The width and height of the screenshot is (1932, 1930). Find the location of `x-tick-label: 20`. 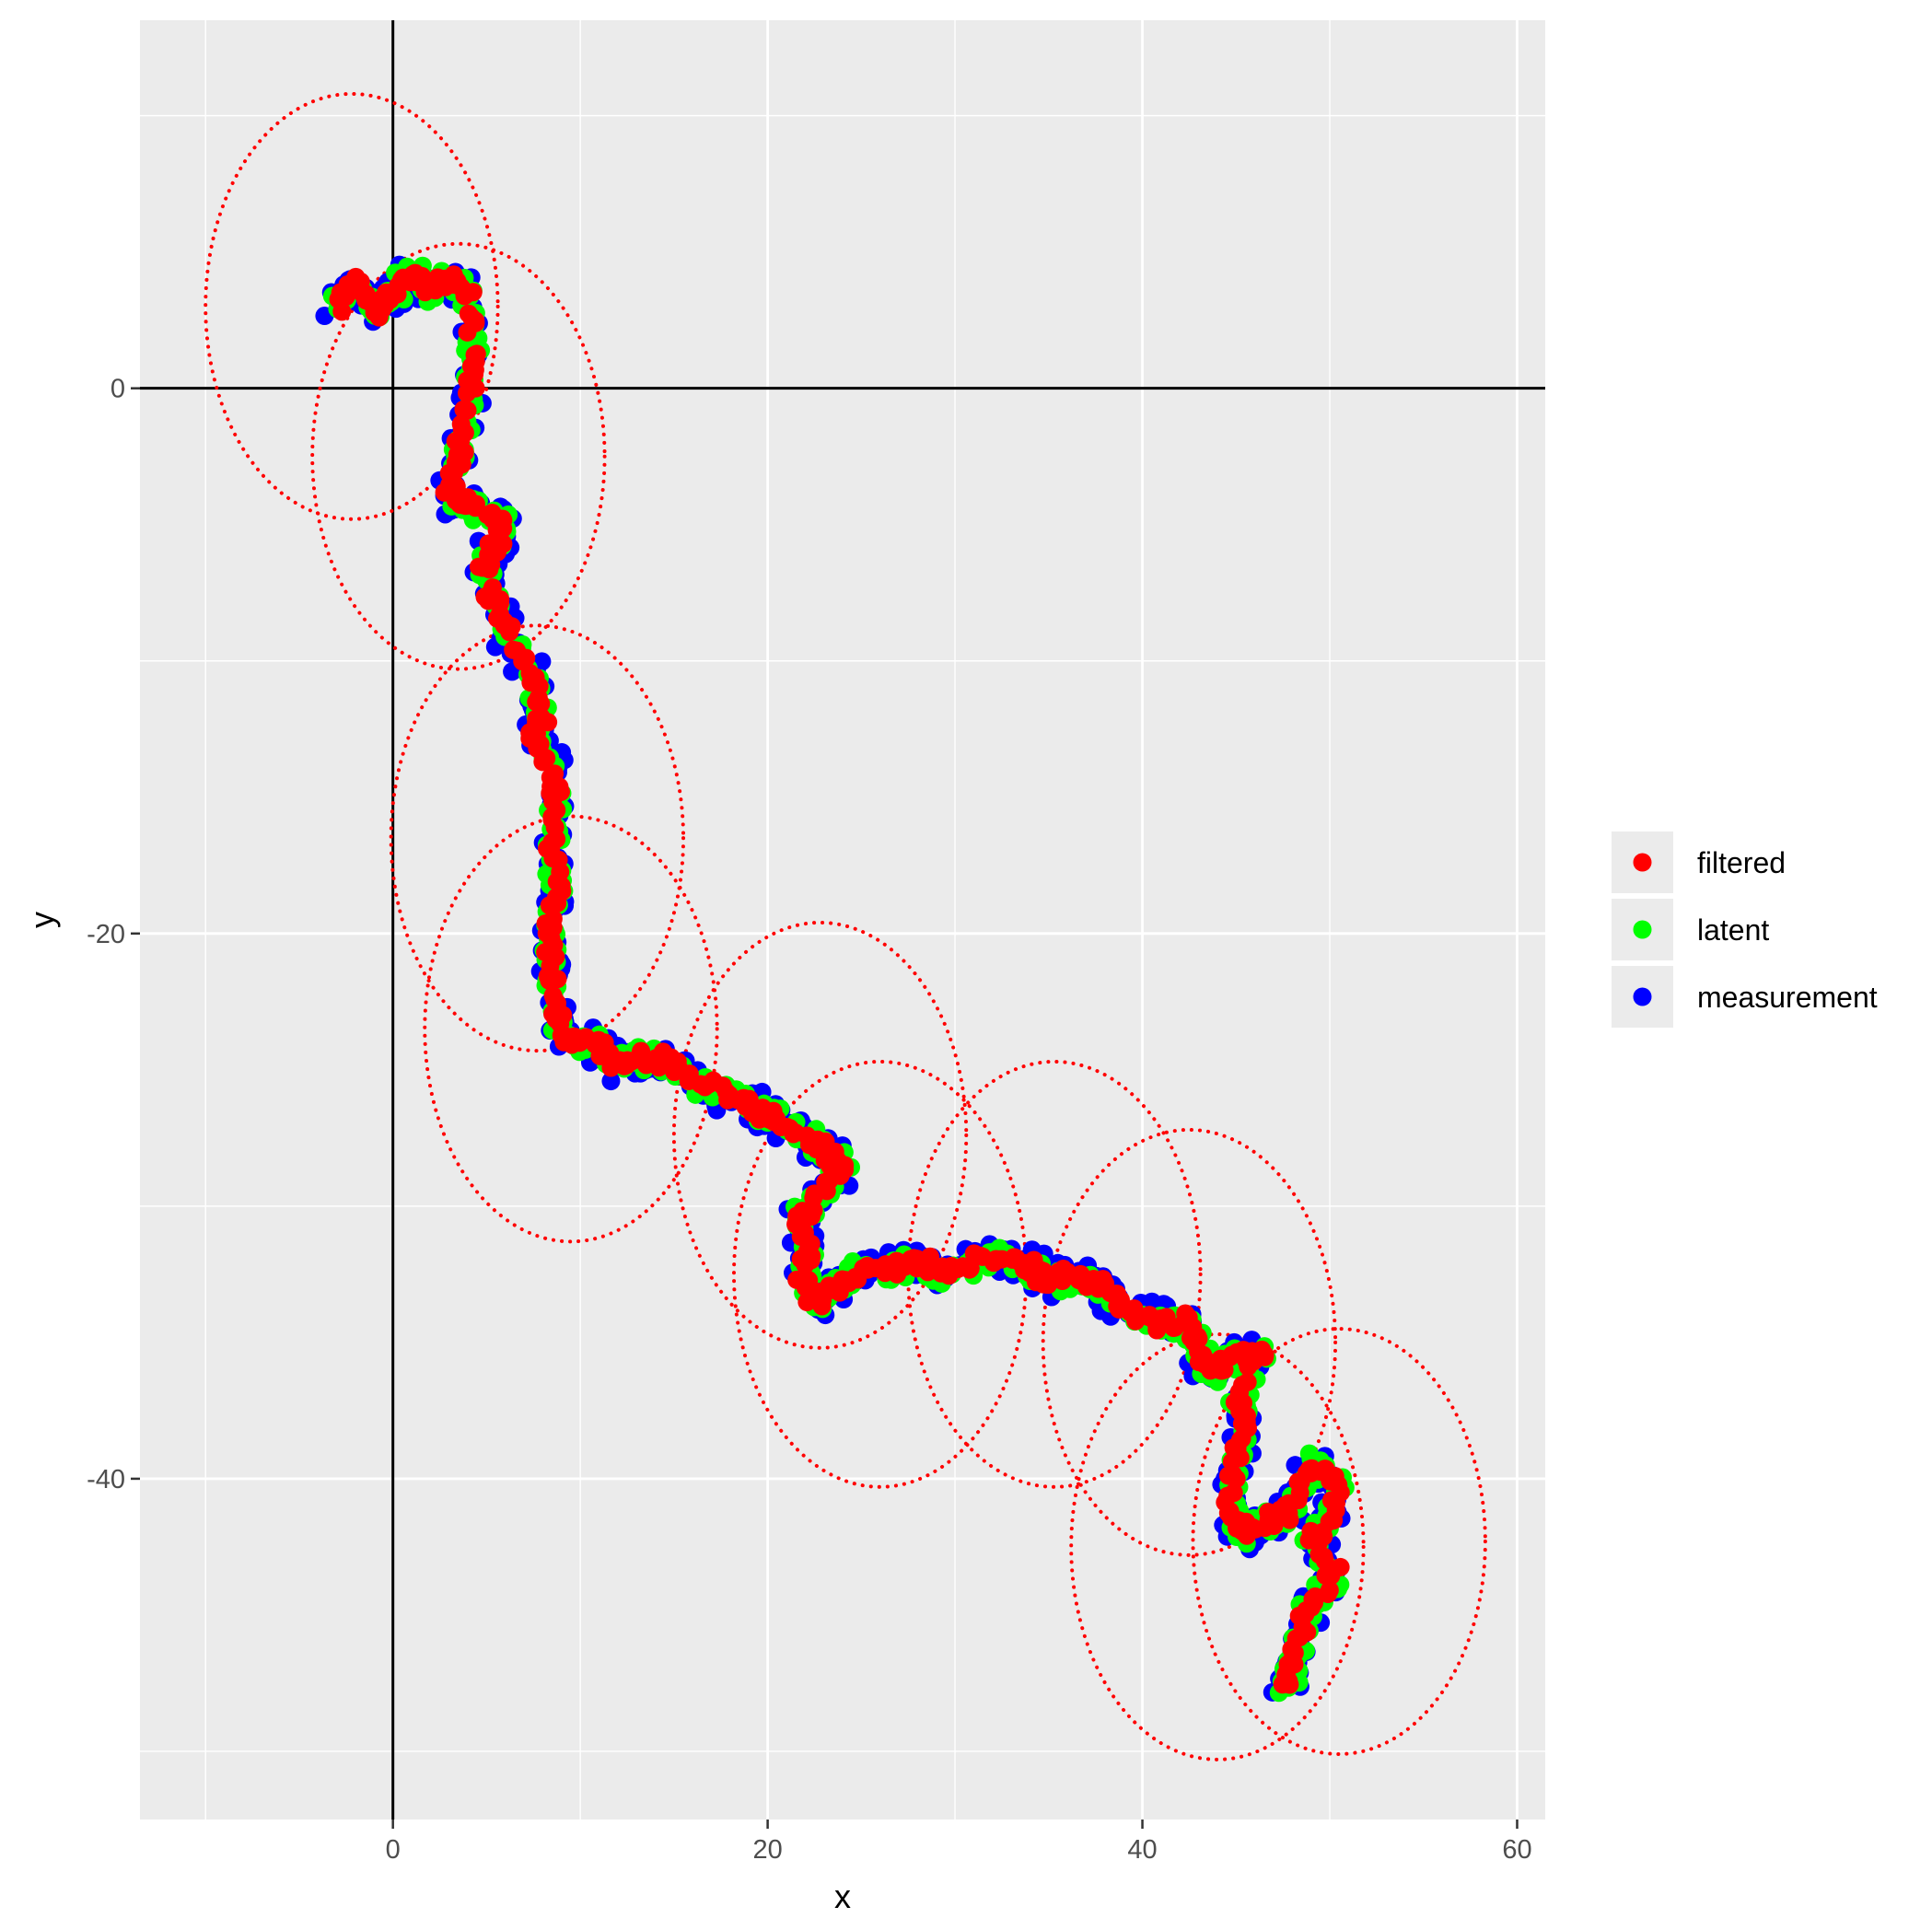

x-tick-label: 20 is located at coordinates (767, 1850).